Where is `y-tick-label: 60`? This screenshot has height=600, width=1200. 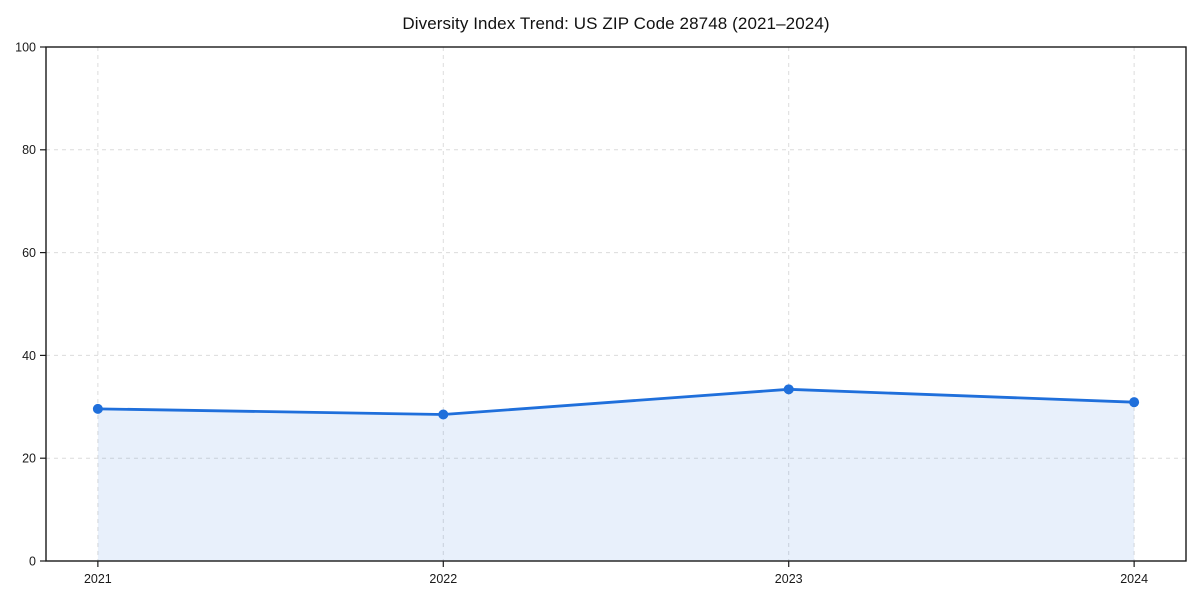 y-tick-label: 60 is located at coordinates (29, 253).